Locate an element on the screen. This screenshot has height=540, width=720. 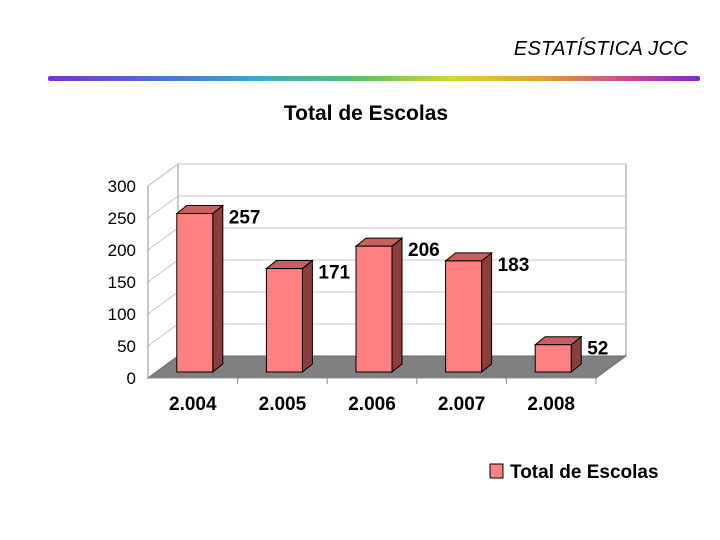
data-label: 206 is located at coordinates (424, 250).